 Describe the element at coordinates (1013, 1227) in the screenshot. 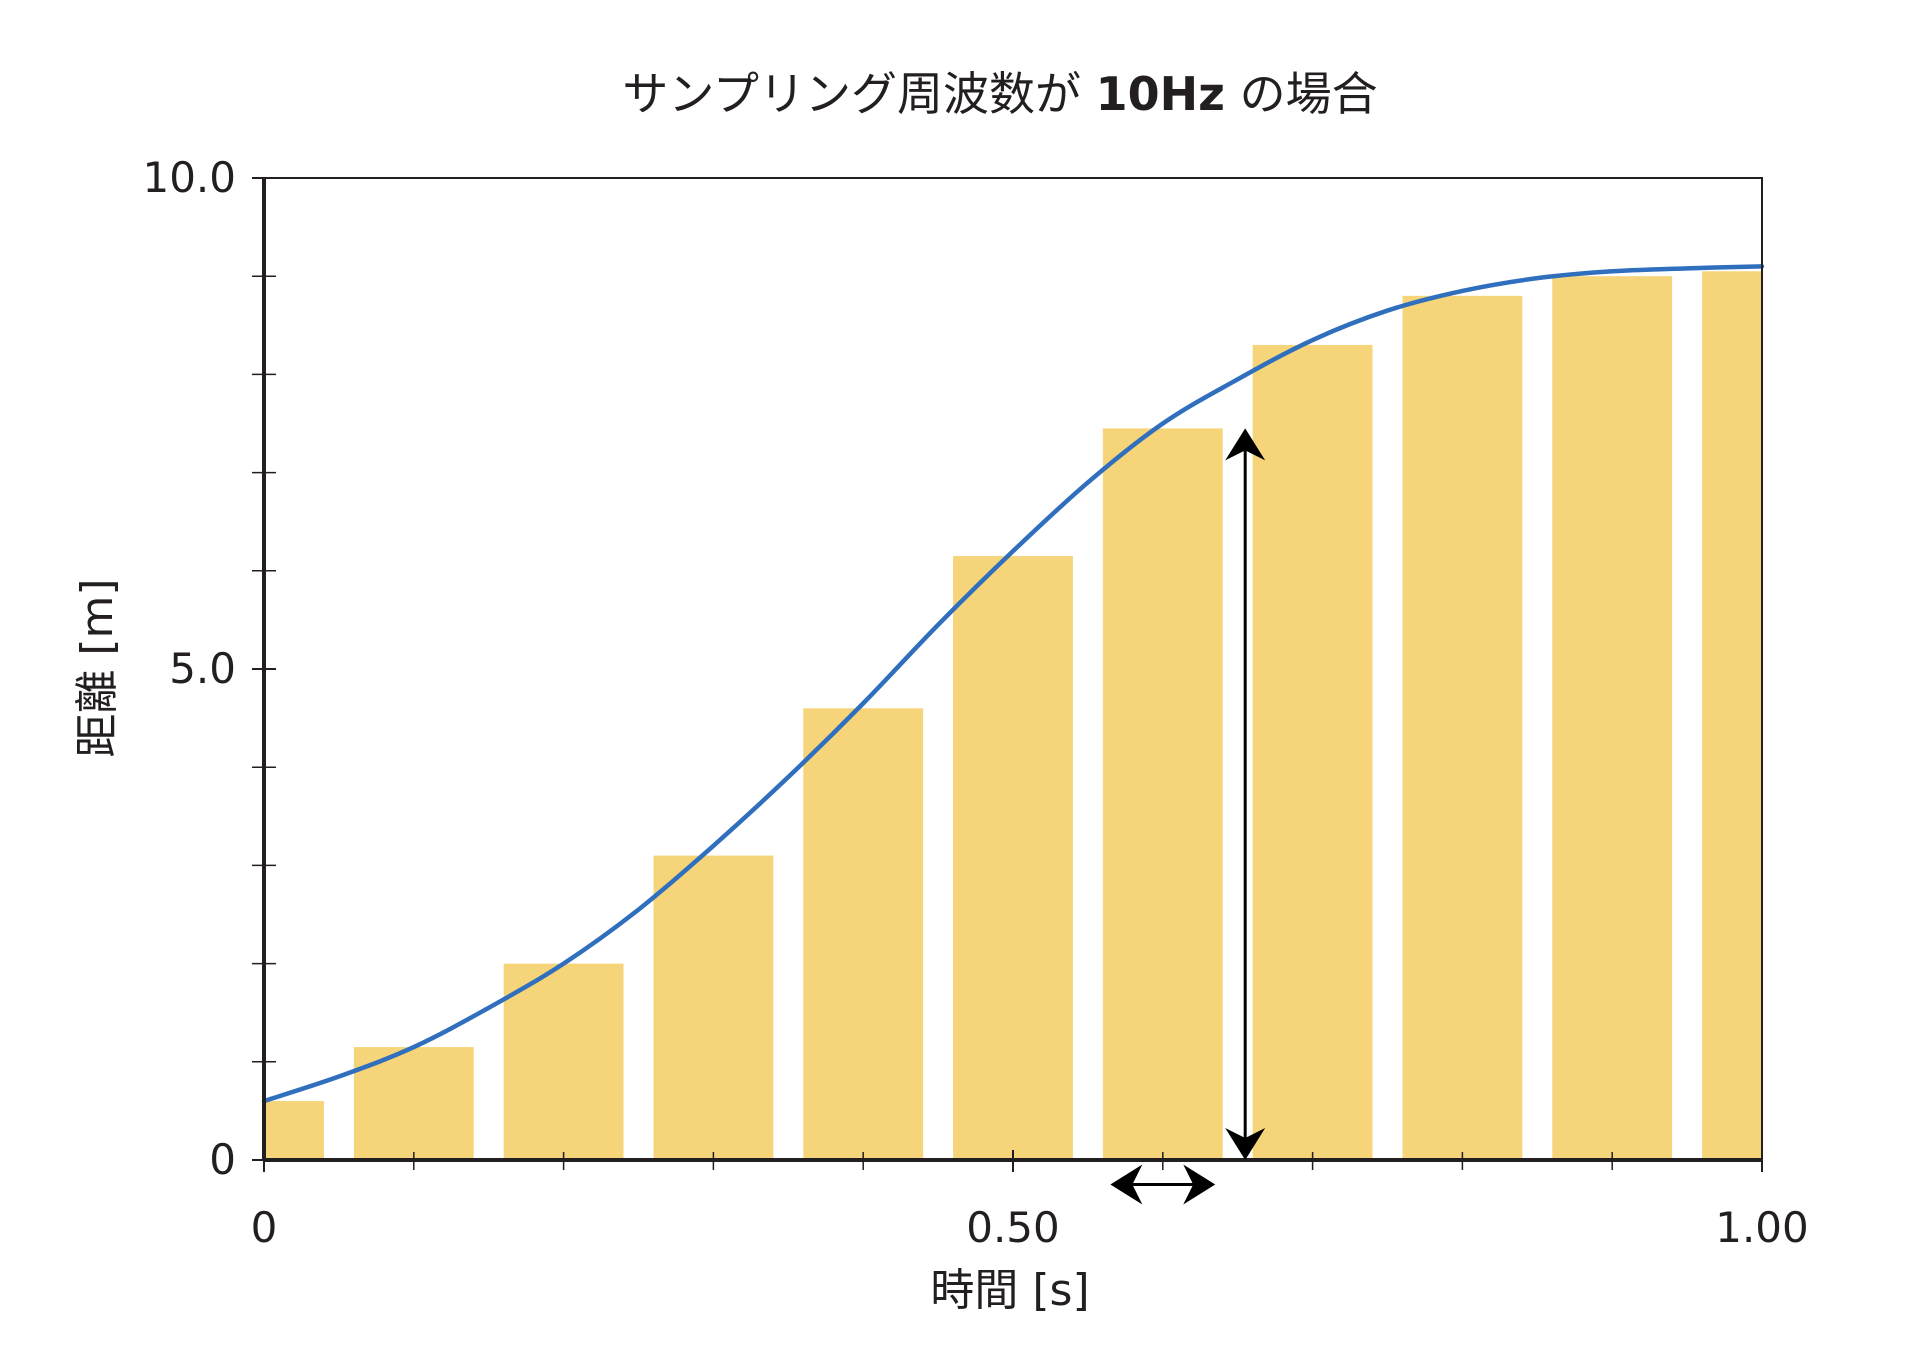

I see `x-tick-label-2: 0.50` at that location.